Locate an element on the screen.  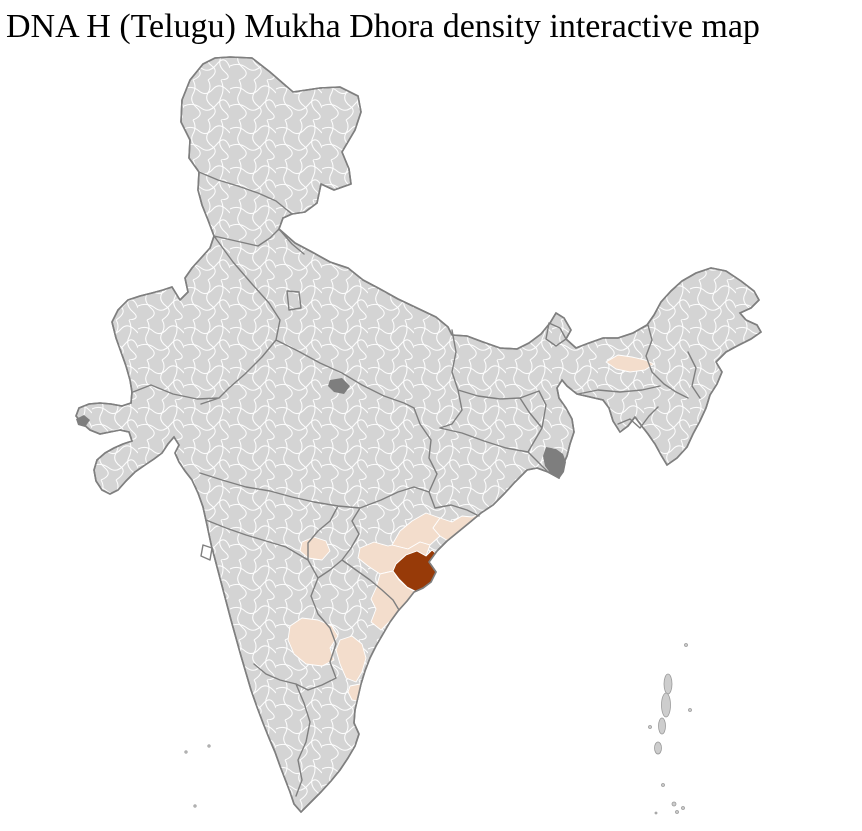
nicobar-island is located at coordinates (674, 804).